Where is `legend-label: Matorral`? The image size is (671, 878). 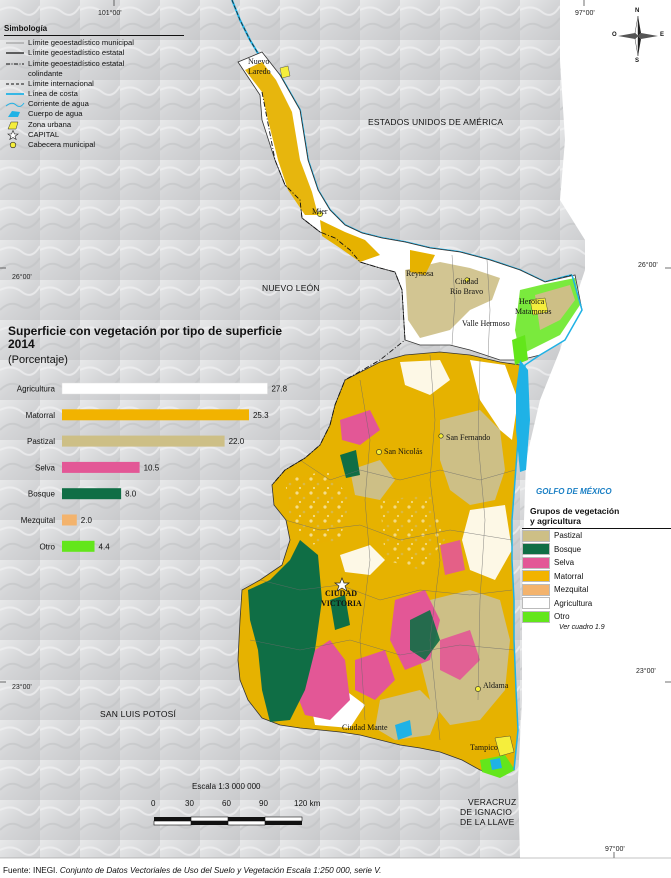 legend-label: Matorral is located at coordinates (569, 576).